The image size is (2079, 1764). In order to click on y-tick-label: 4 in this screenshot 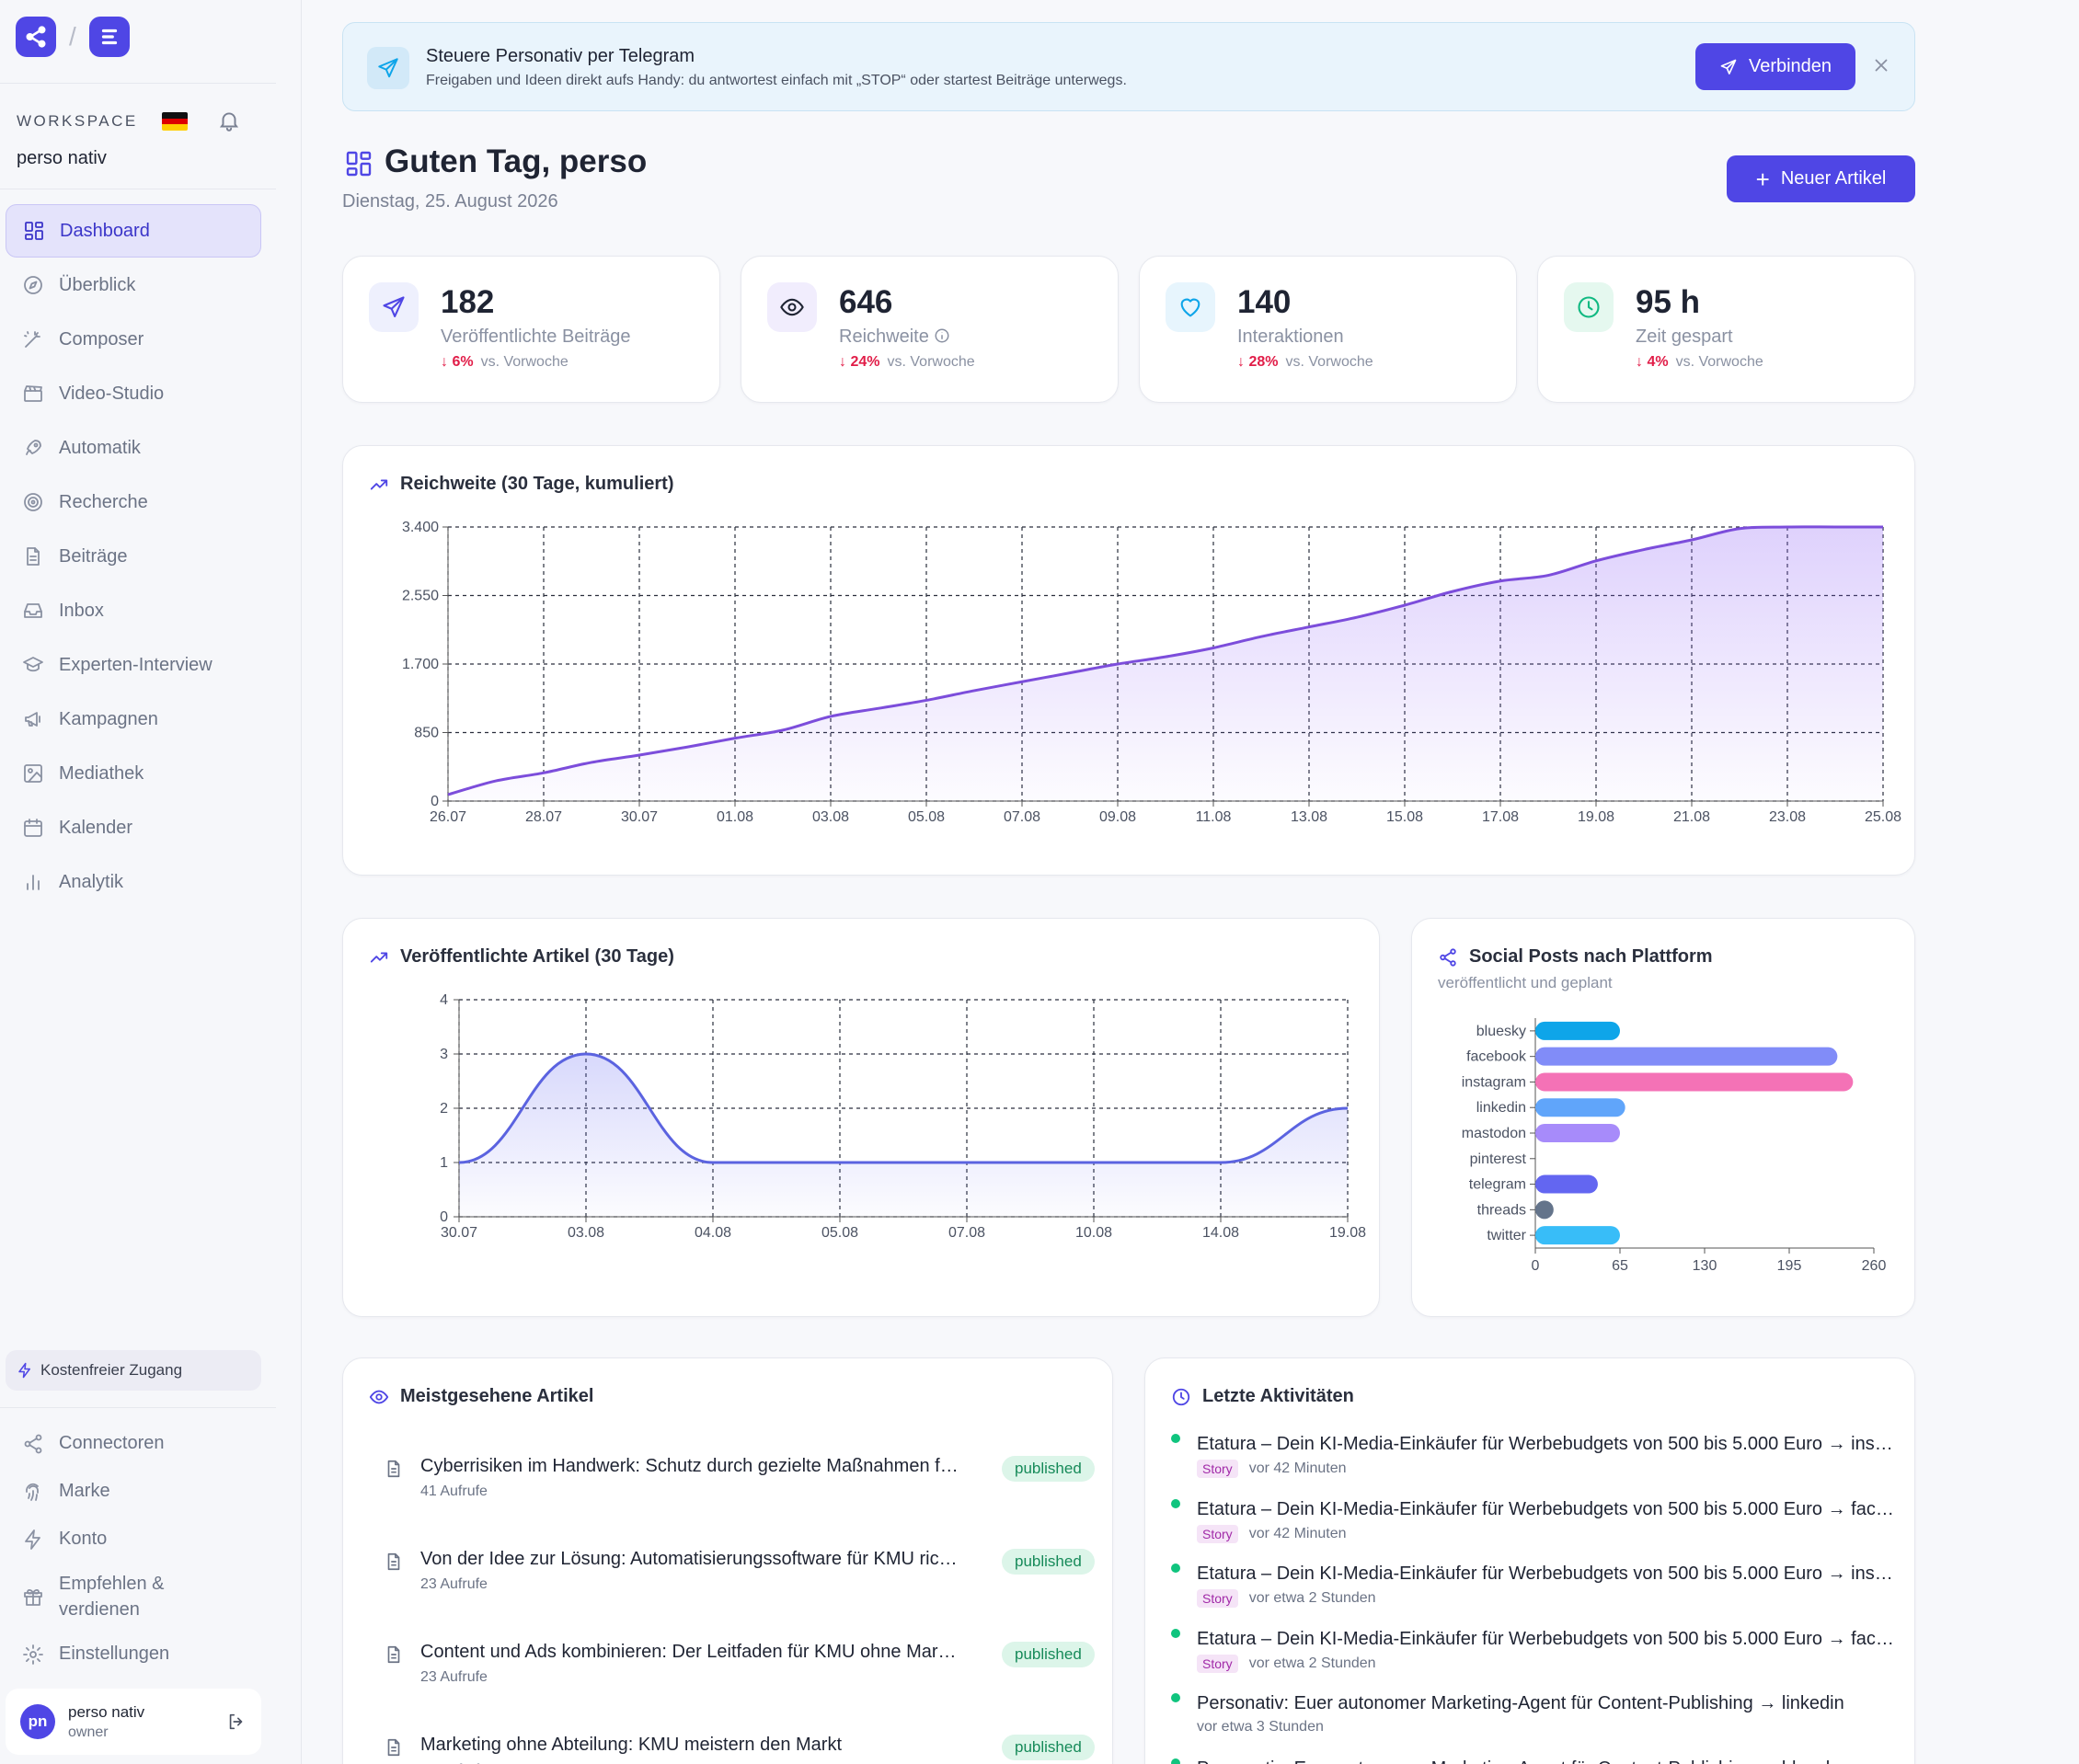, I will do `click(444, 1000)`.